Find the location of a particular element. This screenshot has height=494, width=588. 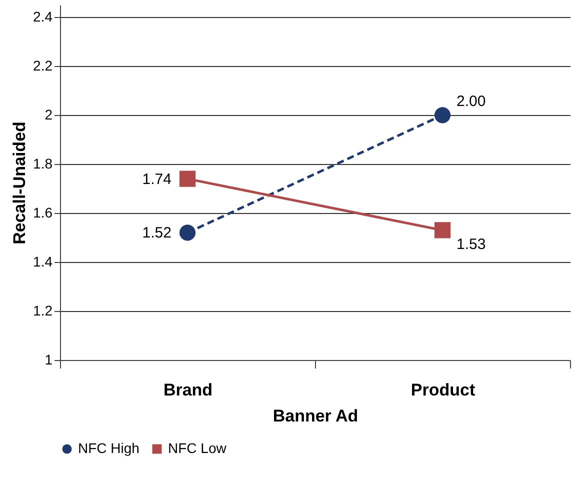

y-tick-label: 1.6 is located at coordinates (43, 212).